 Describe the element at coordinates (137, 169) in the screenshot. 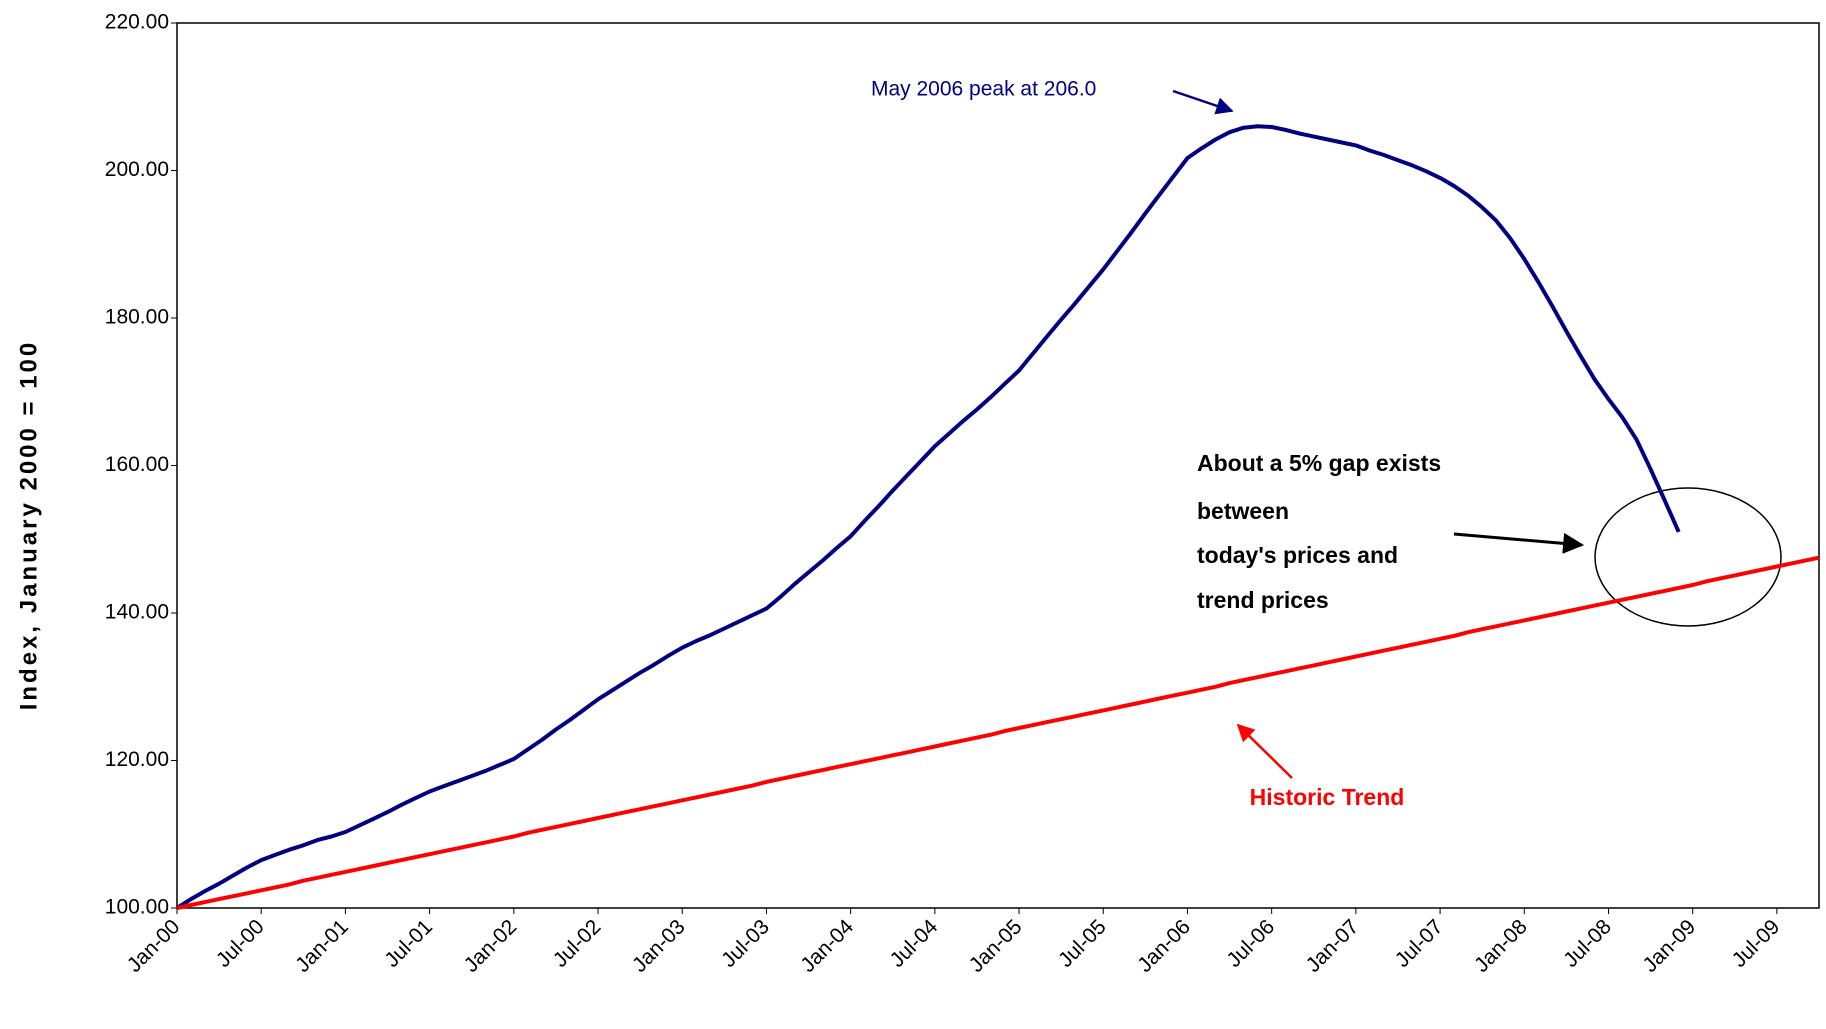

I see `y-tick-label: 200.00` at that location.